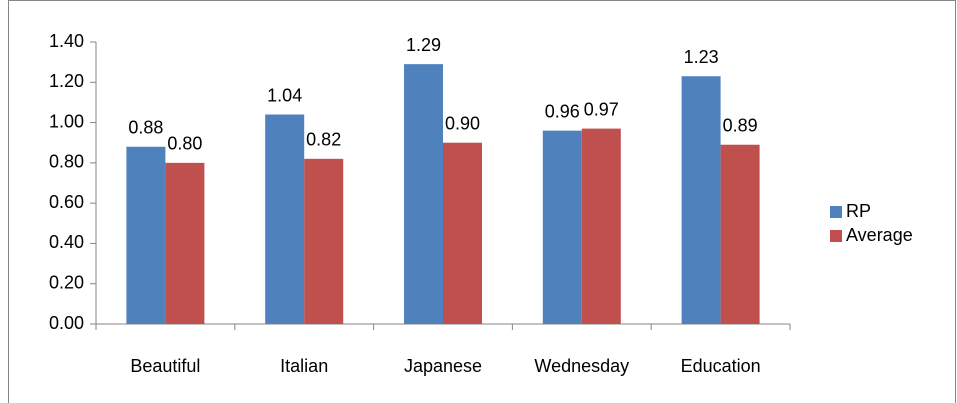  What do you see at coordinates (740, 125) in the screenshot?
I see `value-label: 0.89` at bounding box center [740, 125].